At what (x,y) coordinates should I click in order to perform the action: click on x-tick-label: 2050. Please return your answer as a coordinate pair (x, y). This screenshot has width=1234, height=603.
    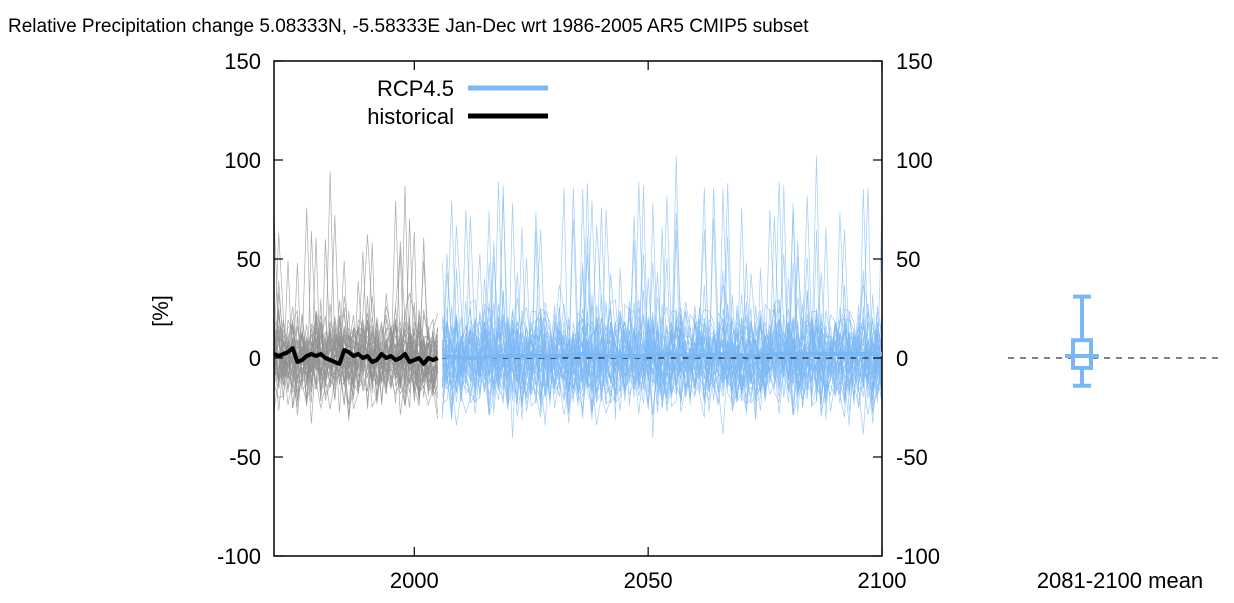
    Looking at the image, I should click on (648, 580).